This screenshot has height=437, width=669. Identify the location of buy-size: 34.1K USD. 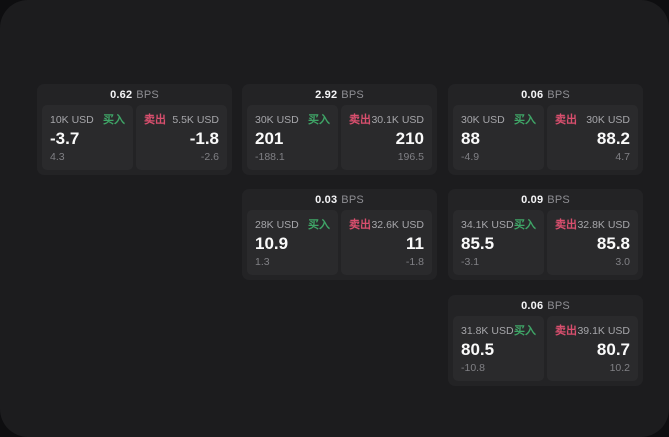
(487, 225).